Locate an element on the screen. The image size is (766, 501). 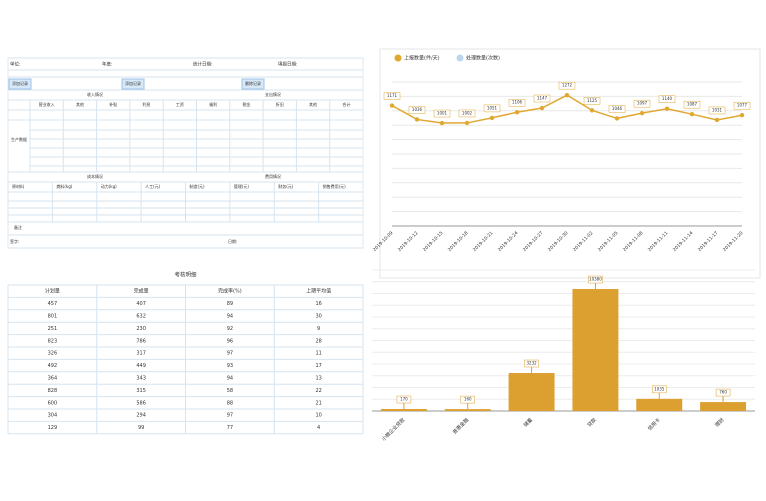
cell: 9 is located at coordinates (318, 329).